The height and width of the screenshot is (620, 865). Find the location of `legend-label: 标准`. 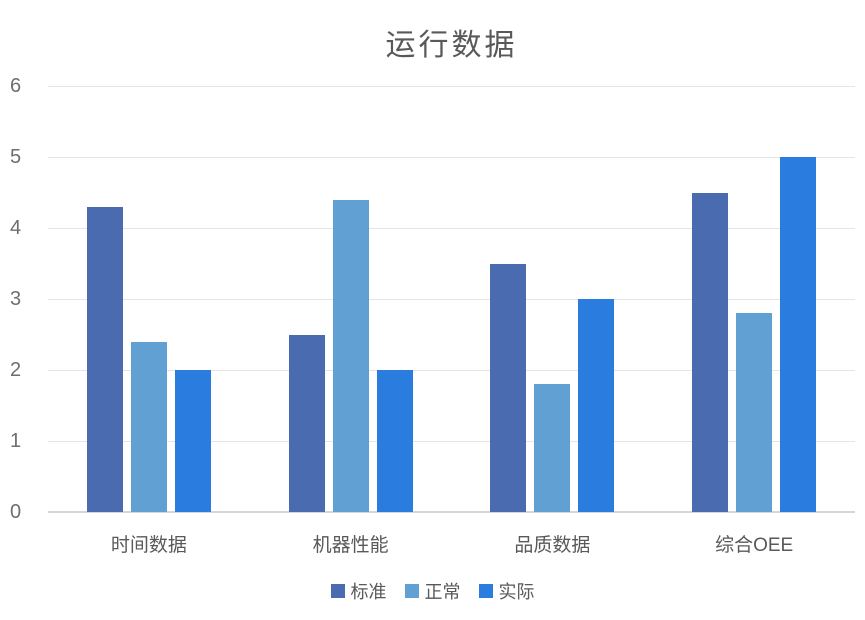

legend-label: 标准 is located at coordinates (368, 592).